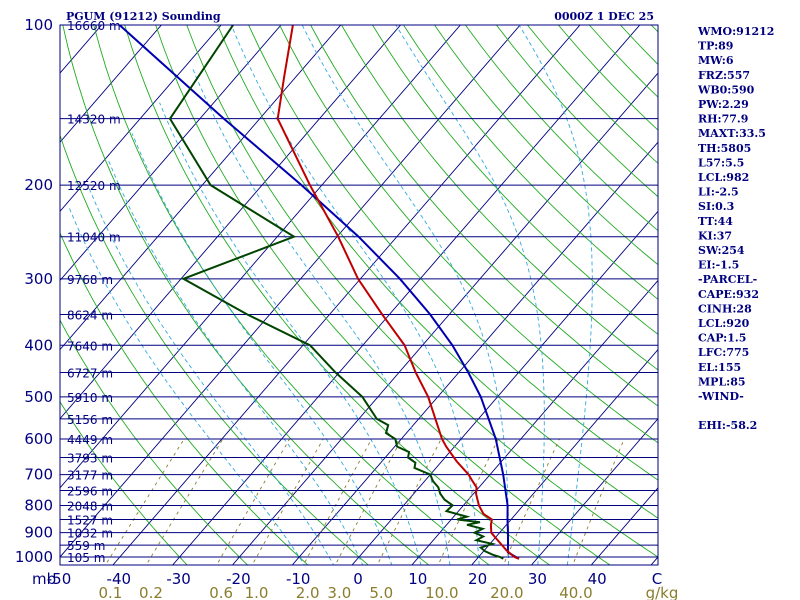  Describe the element at coordinates (715, 221) in the screenshot. I see `index-entry: TT:44` at that location.